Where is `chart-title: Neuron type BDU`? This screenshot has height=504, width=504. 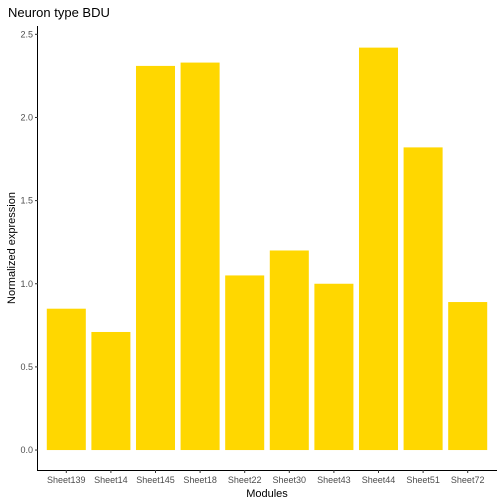 chart-title: Neuron type BDU is located at coordinates (59, 12).